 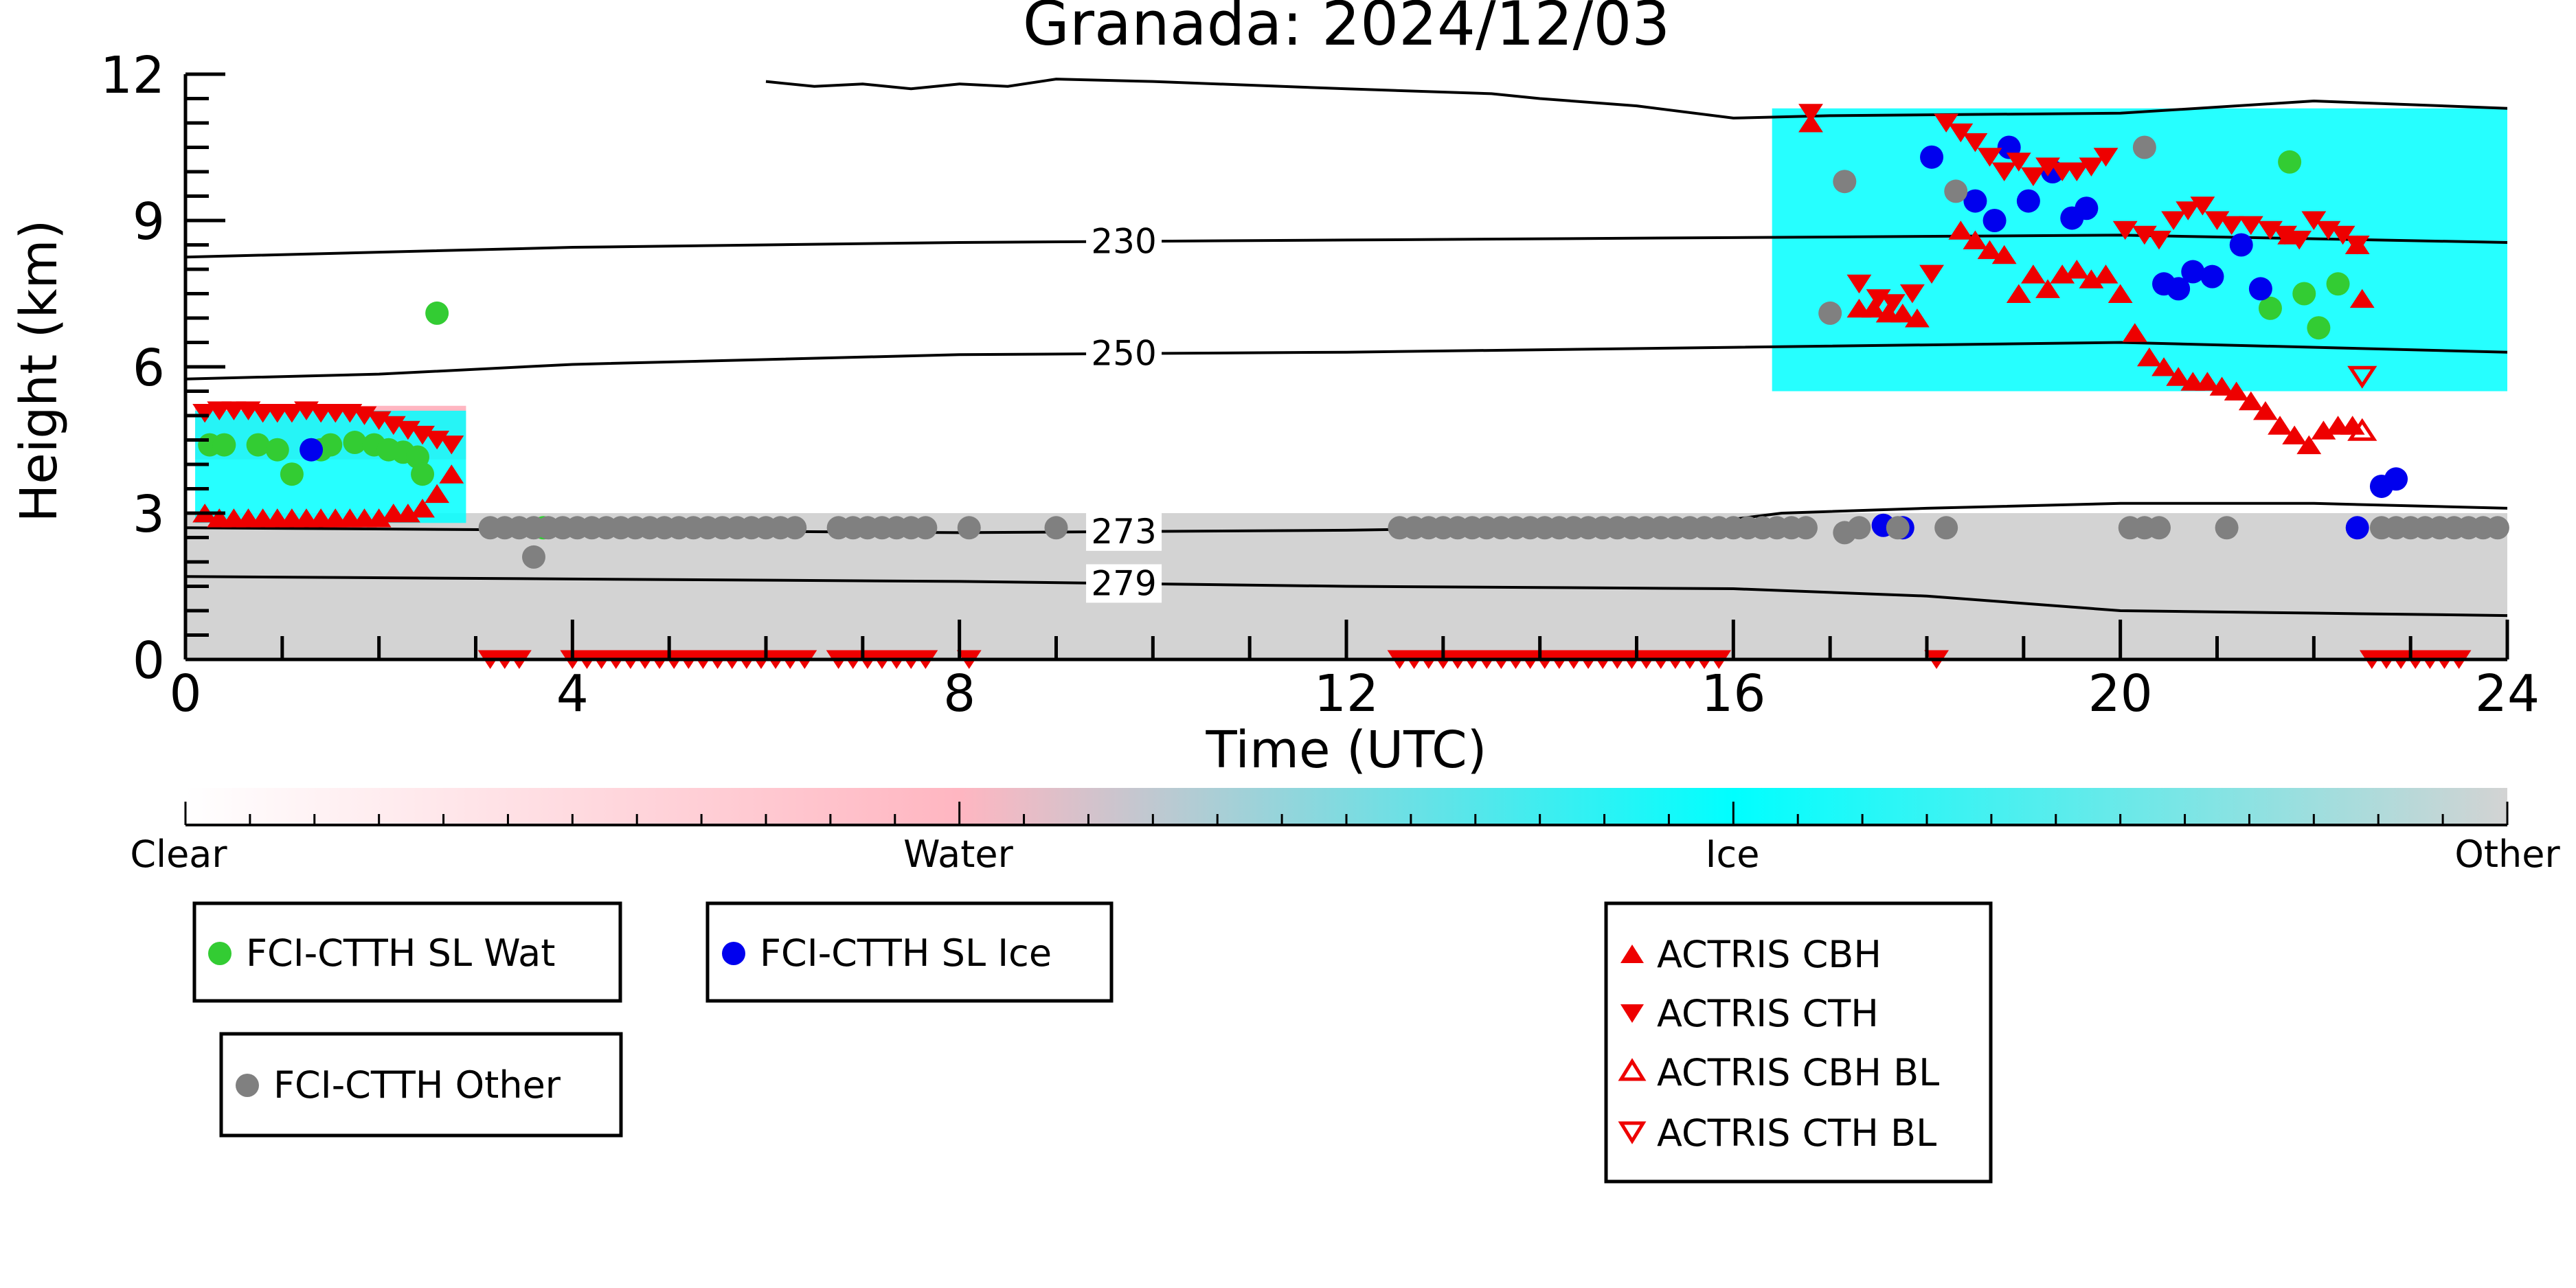 I want to click on isotherm-label-279: 279, so click(x=1123, y=583).